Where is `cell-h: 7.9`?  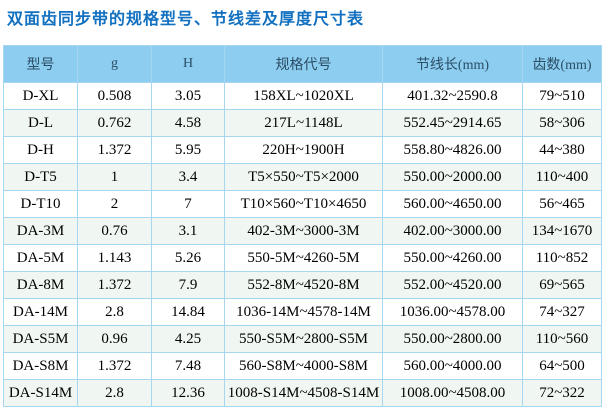 cell-h: 7.9 is located at coordinates (188, 285).